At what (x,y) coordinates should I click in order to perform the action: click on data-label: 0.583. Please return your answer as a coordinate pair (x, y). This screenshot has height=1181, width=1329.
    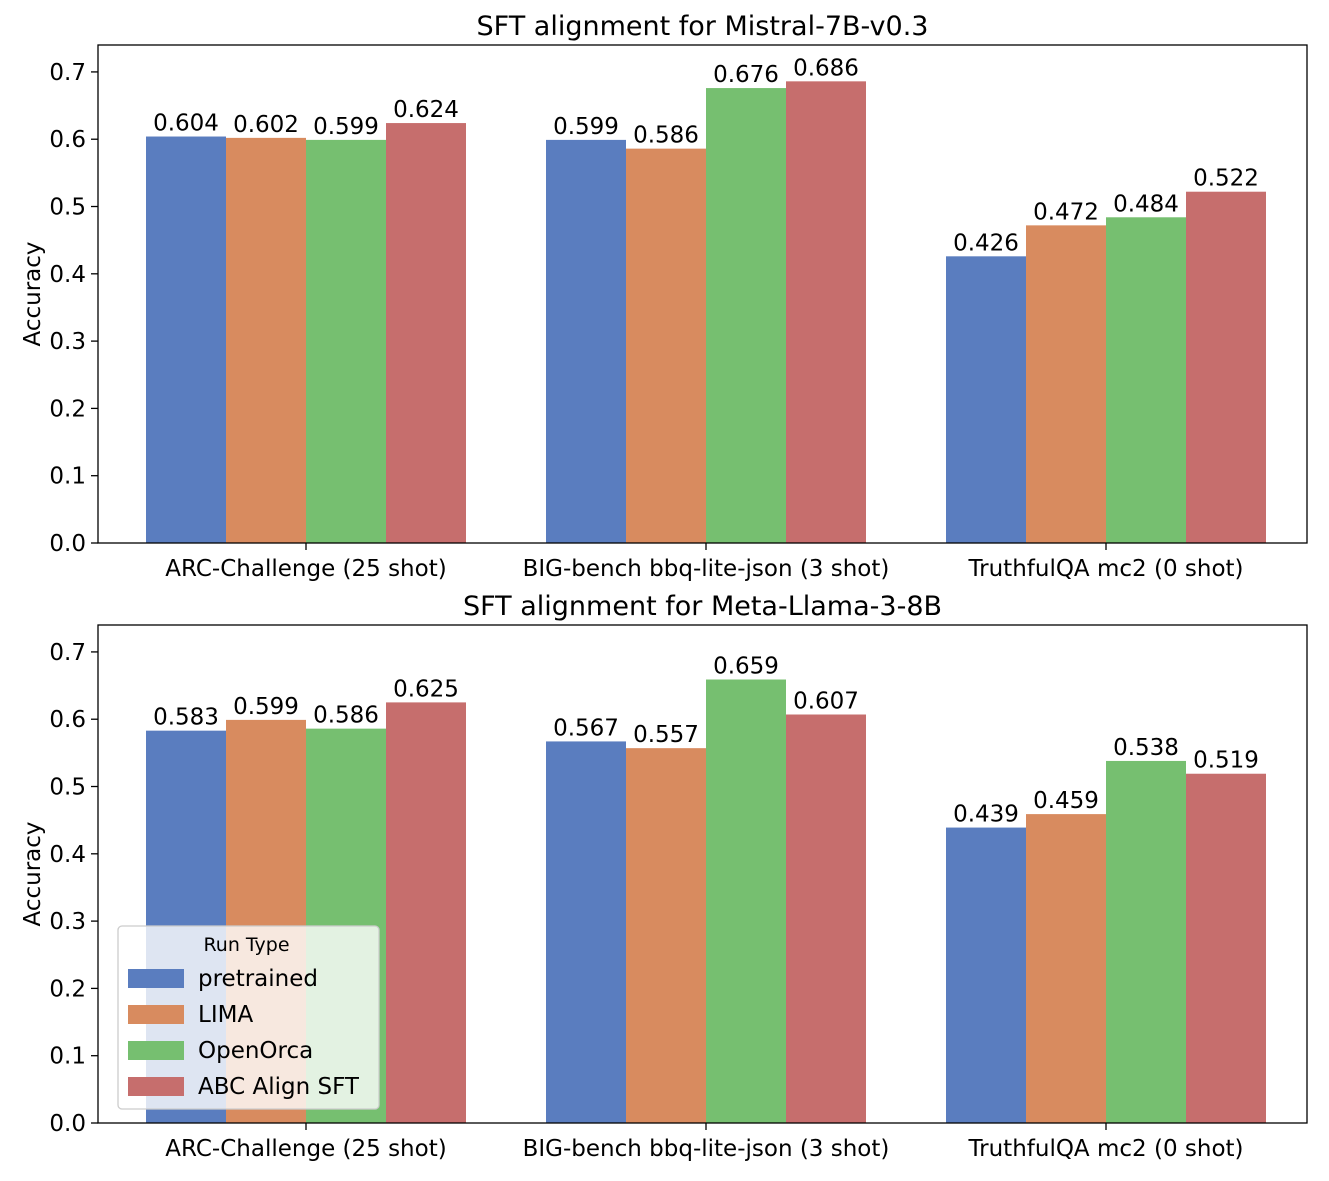
    Looking at the image, I should click on (186, 718).